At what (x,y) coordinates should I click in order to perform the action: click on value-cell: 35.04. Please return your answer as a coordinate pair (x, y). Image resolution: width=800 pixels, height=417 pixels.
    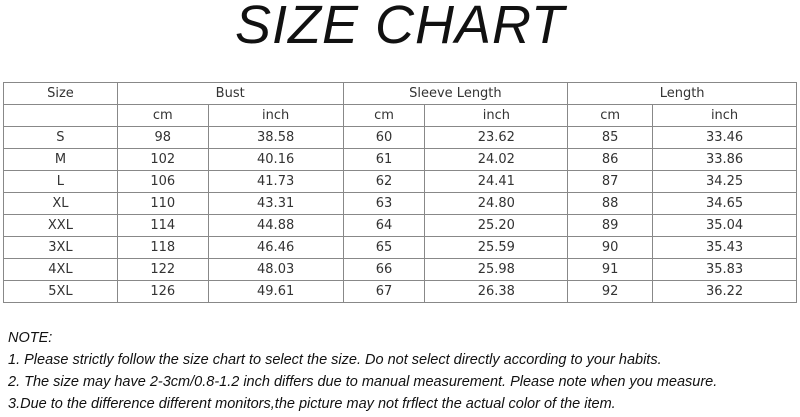
    Looking at the image, I should click on (724, 225).